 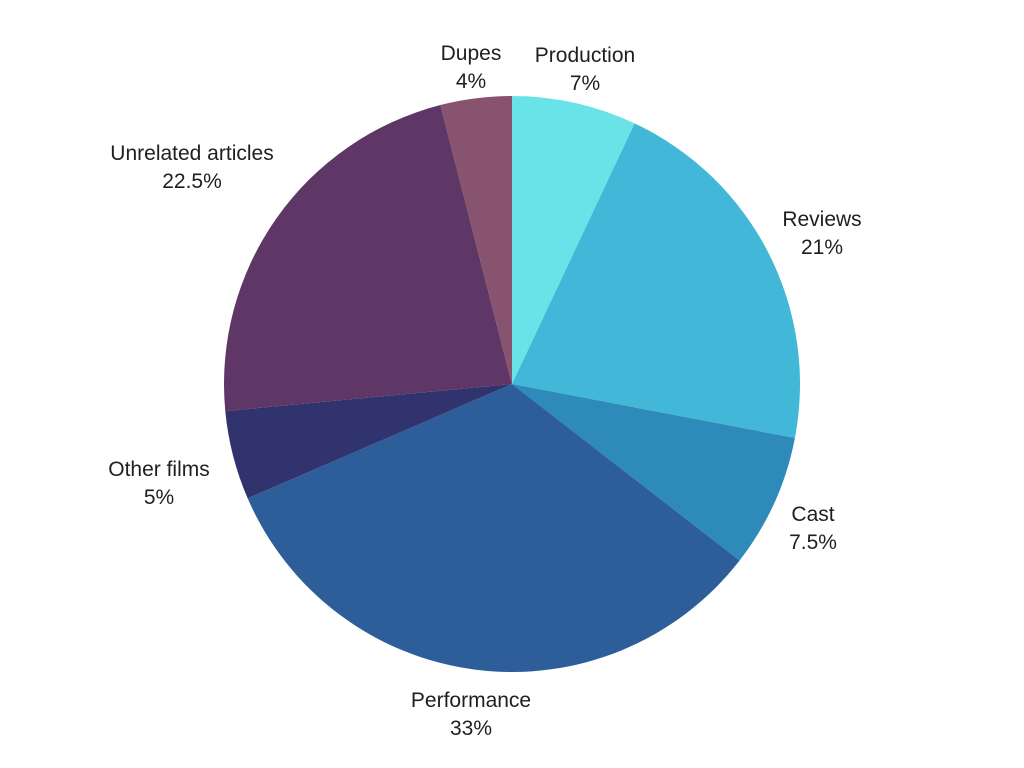 What do you see at coordinates (812, 514) in the screenshot?
I see `slice-name-cast: Cast` at bounding box center [812, 514].